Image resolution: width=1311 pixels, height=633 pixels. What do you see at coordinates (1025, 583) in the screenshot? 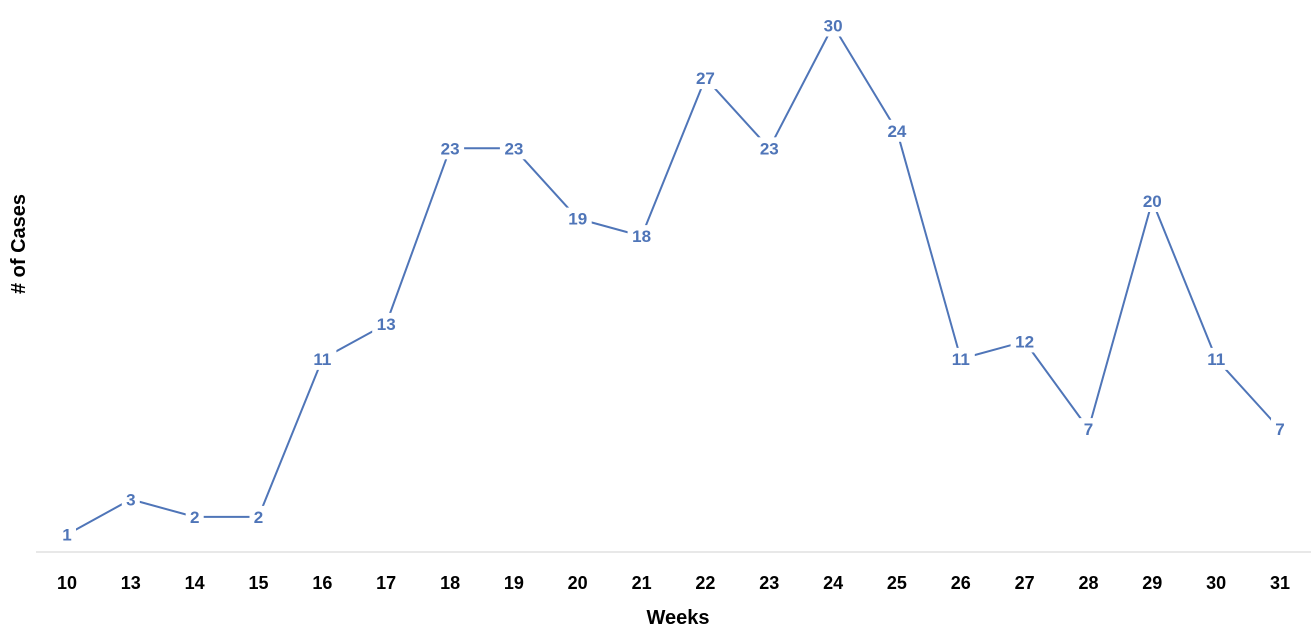
I see `x-tick-label-27: 27` at bounding box center [1025, 583].